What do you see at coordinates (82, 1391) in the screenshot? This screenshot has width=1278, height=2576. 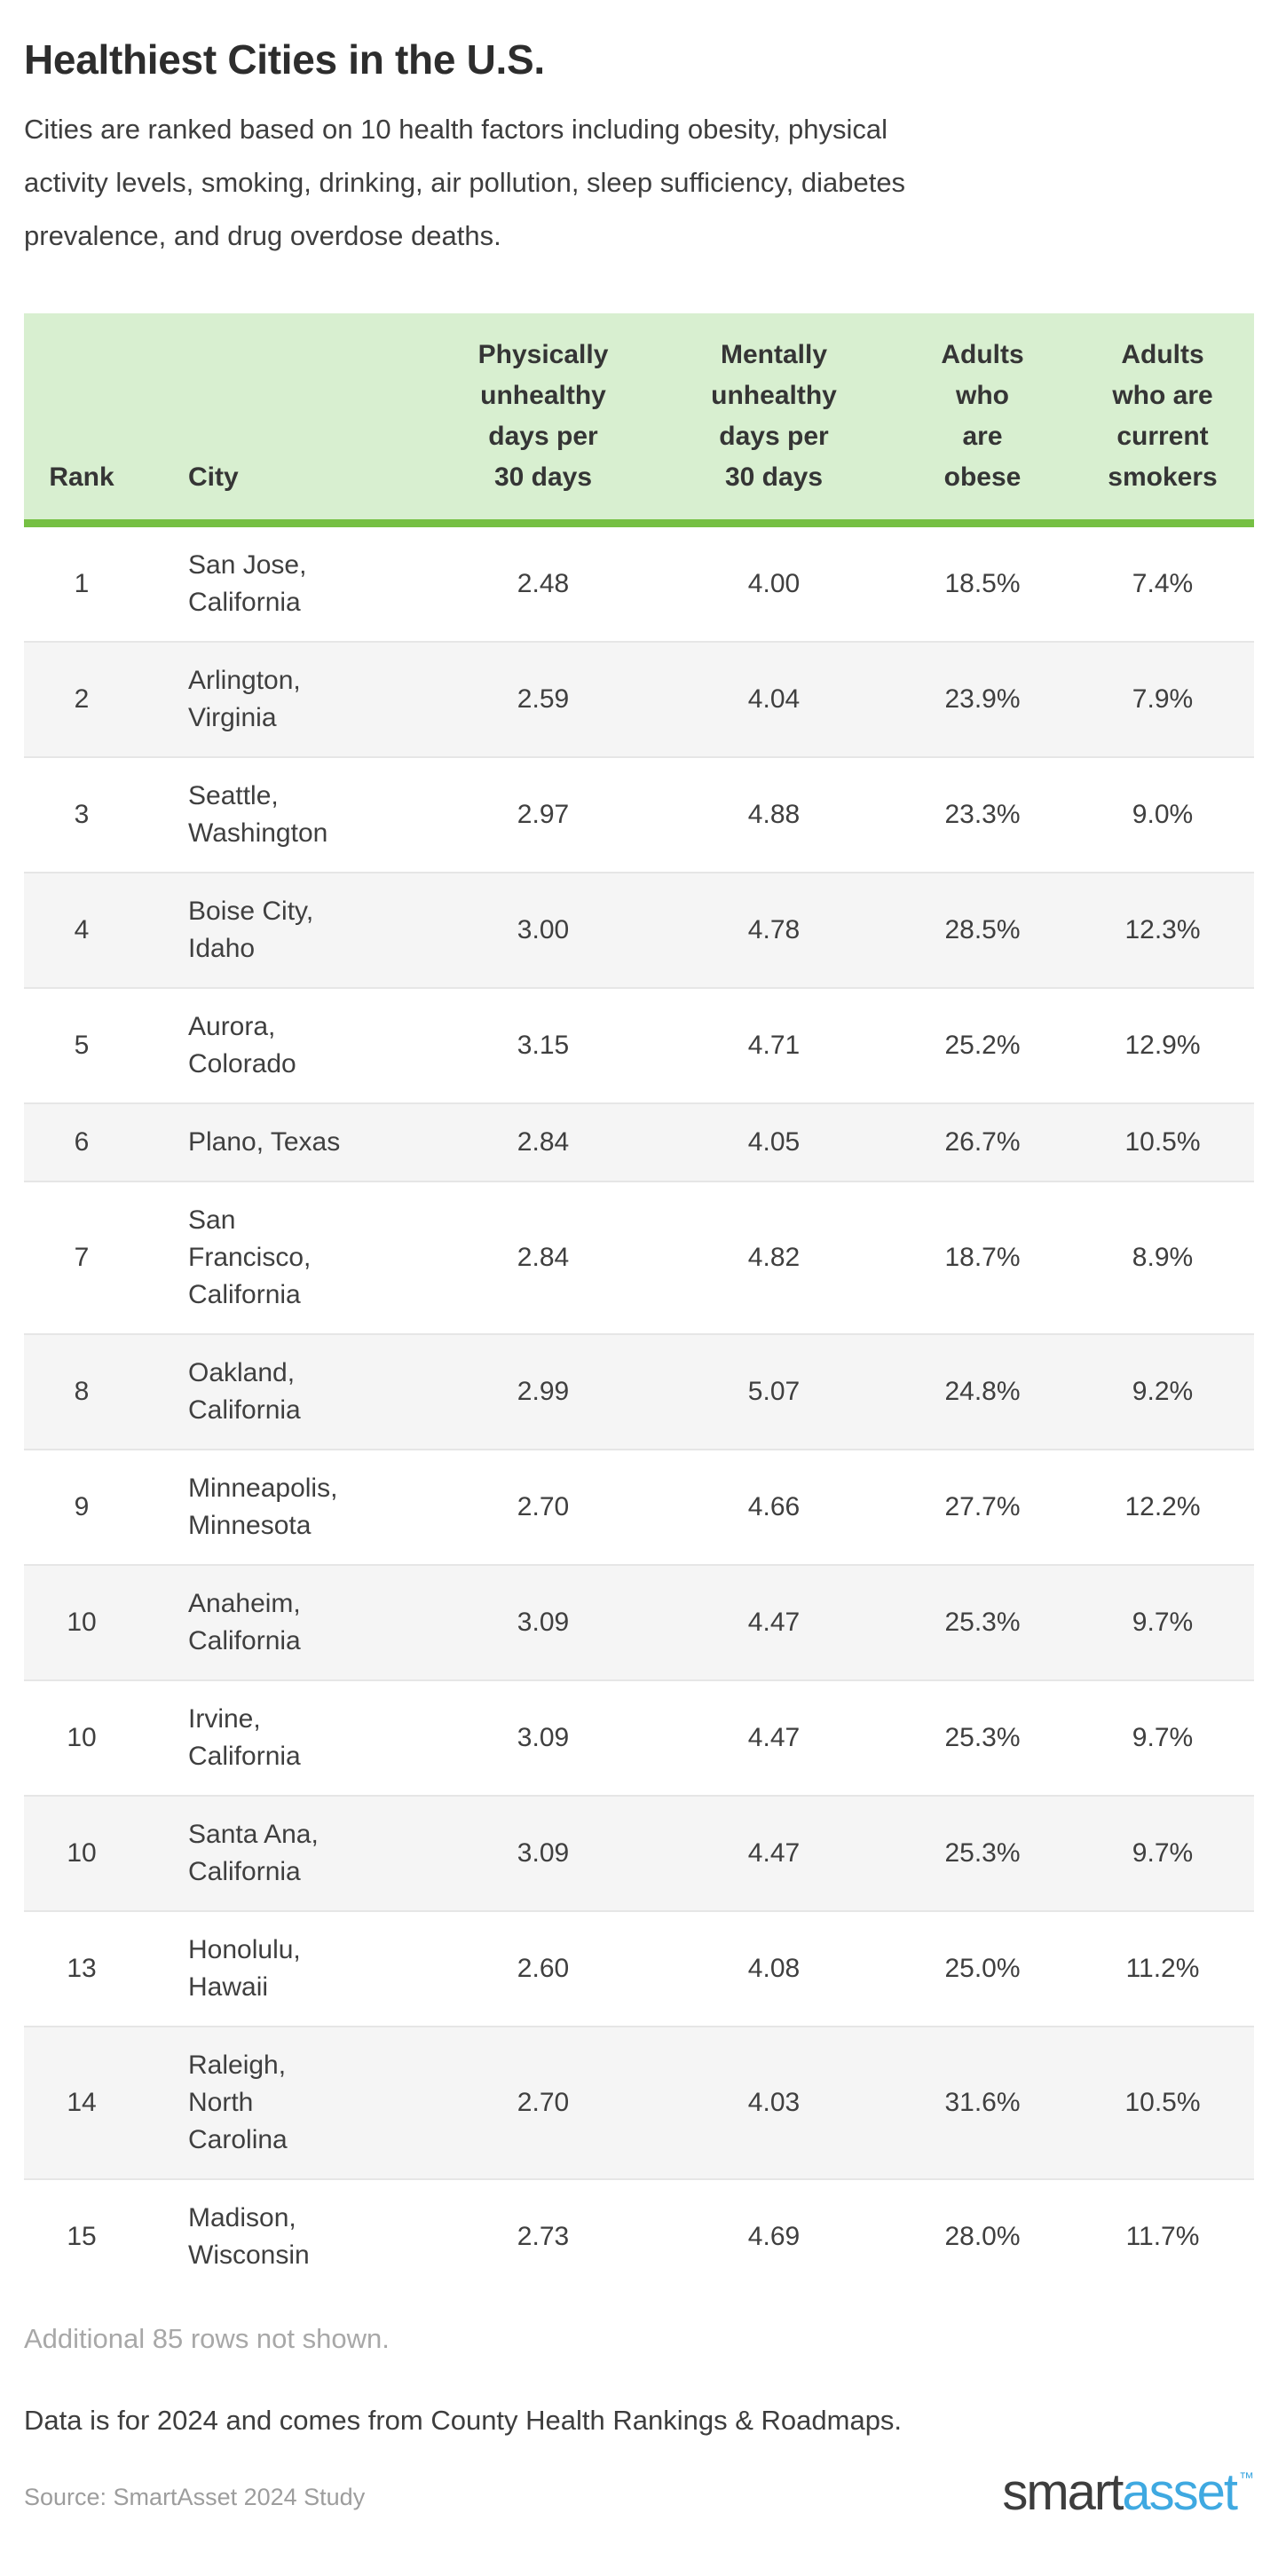 I see `rank-cell: 8` at bounding box center [82, 1391].